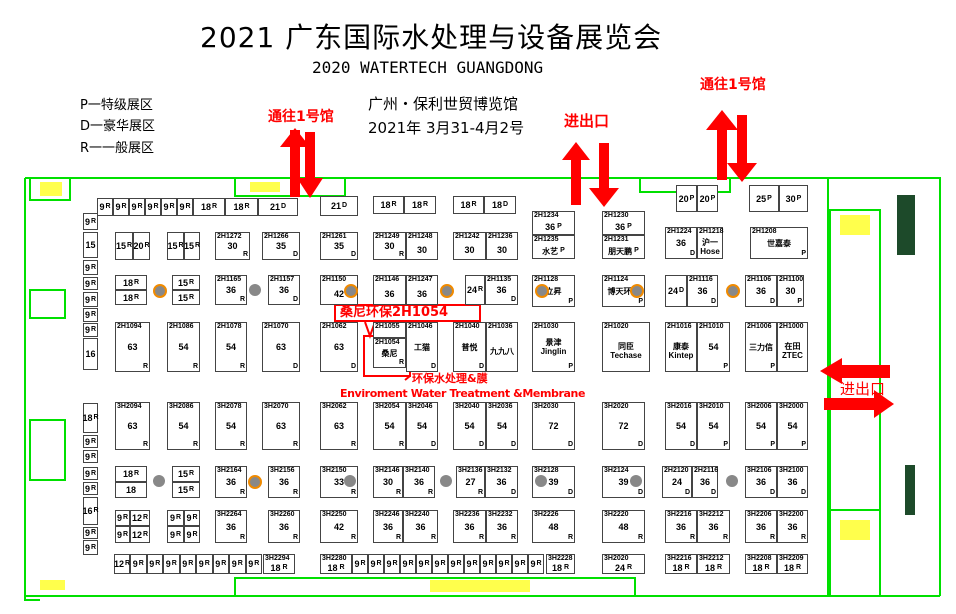  What do you see at coordinates (389, 246) in the screenshot?
I see `booth: 2H1249 30 R` at bounding box center [389, 246].